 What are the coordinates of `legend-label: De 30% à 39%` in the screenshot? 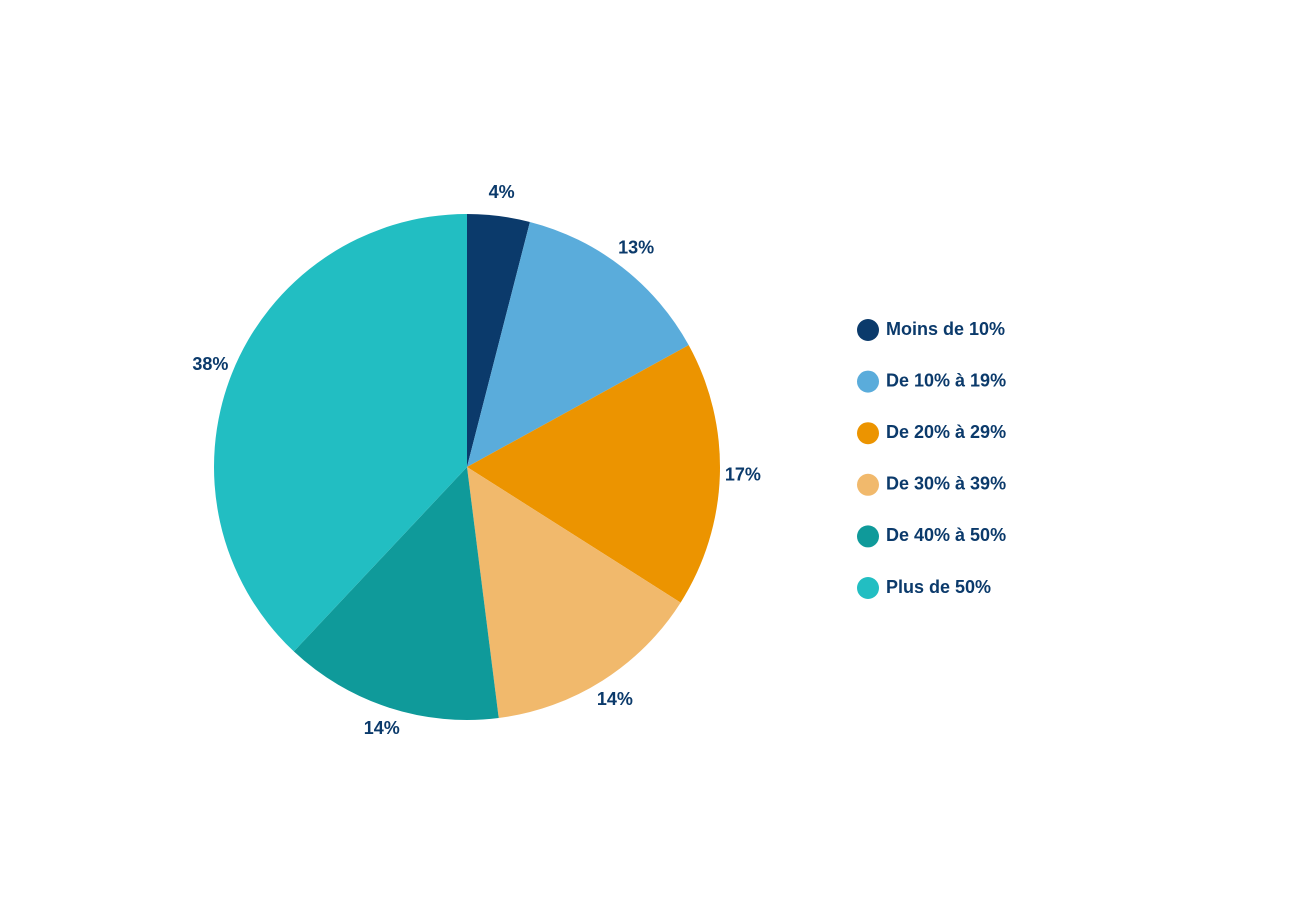 It's located at (946, 484).